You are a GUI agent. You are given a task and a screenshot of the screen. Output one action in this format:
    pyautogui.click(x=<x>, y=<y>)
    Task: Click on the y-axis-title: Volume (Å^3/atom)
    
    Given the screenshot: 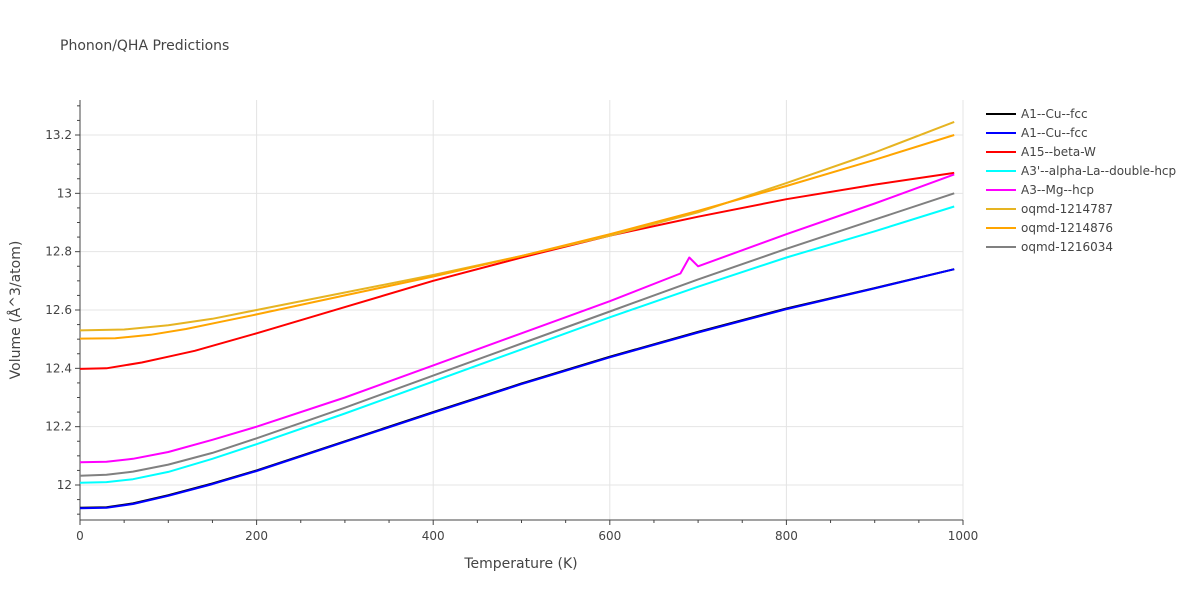 What is the action you would take?
    pyautogui.click(x=15, y=310)
    